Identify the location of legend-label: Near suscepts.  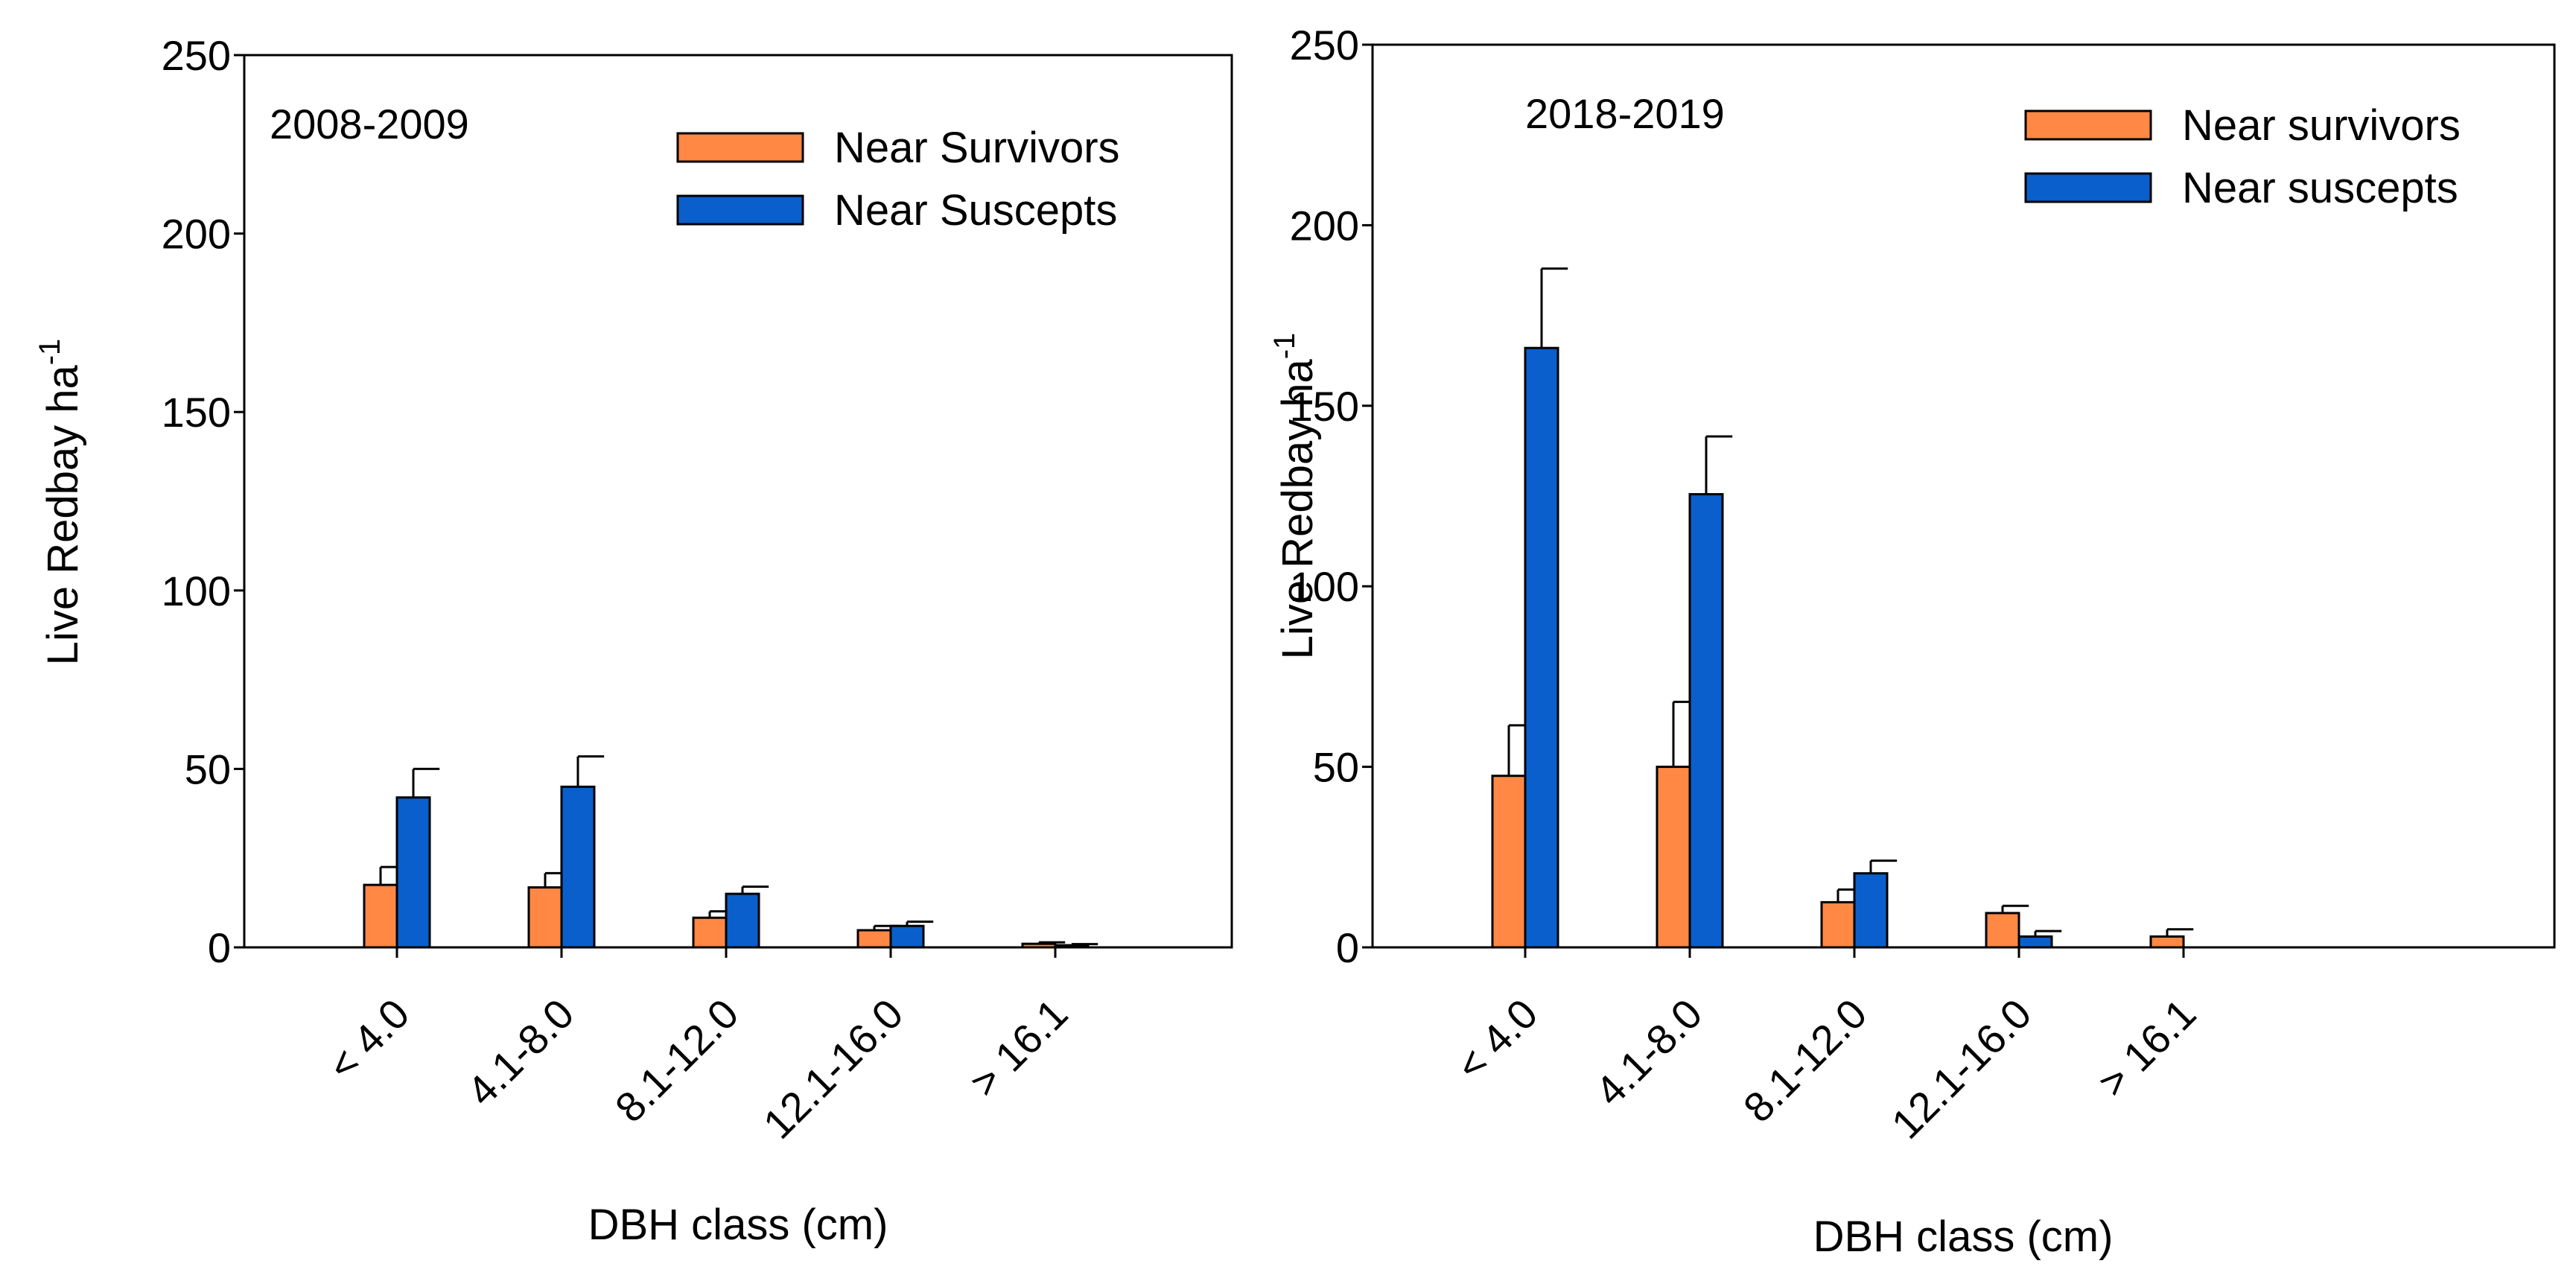
(2320, 188).